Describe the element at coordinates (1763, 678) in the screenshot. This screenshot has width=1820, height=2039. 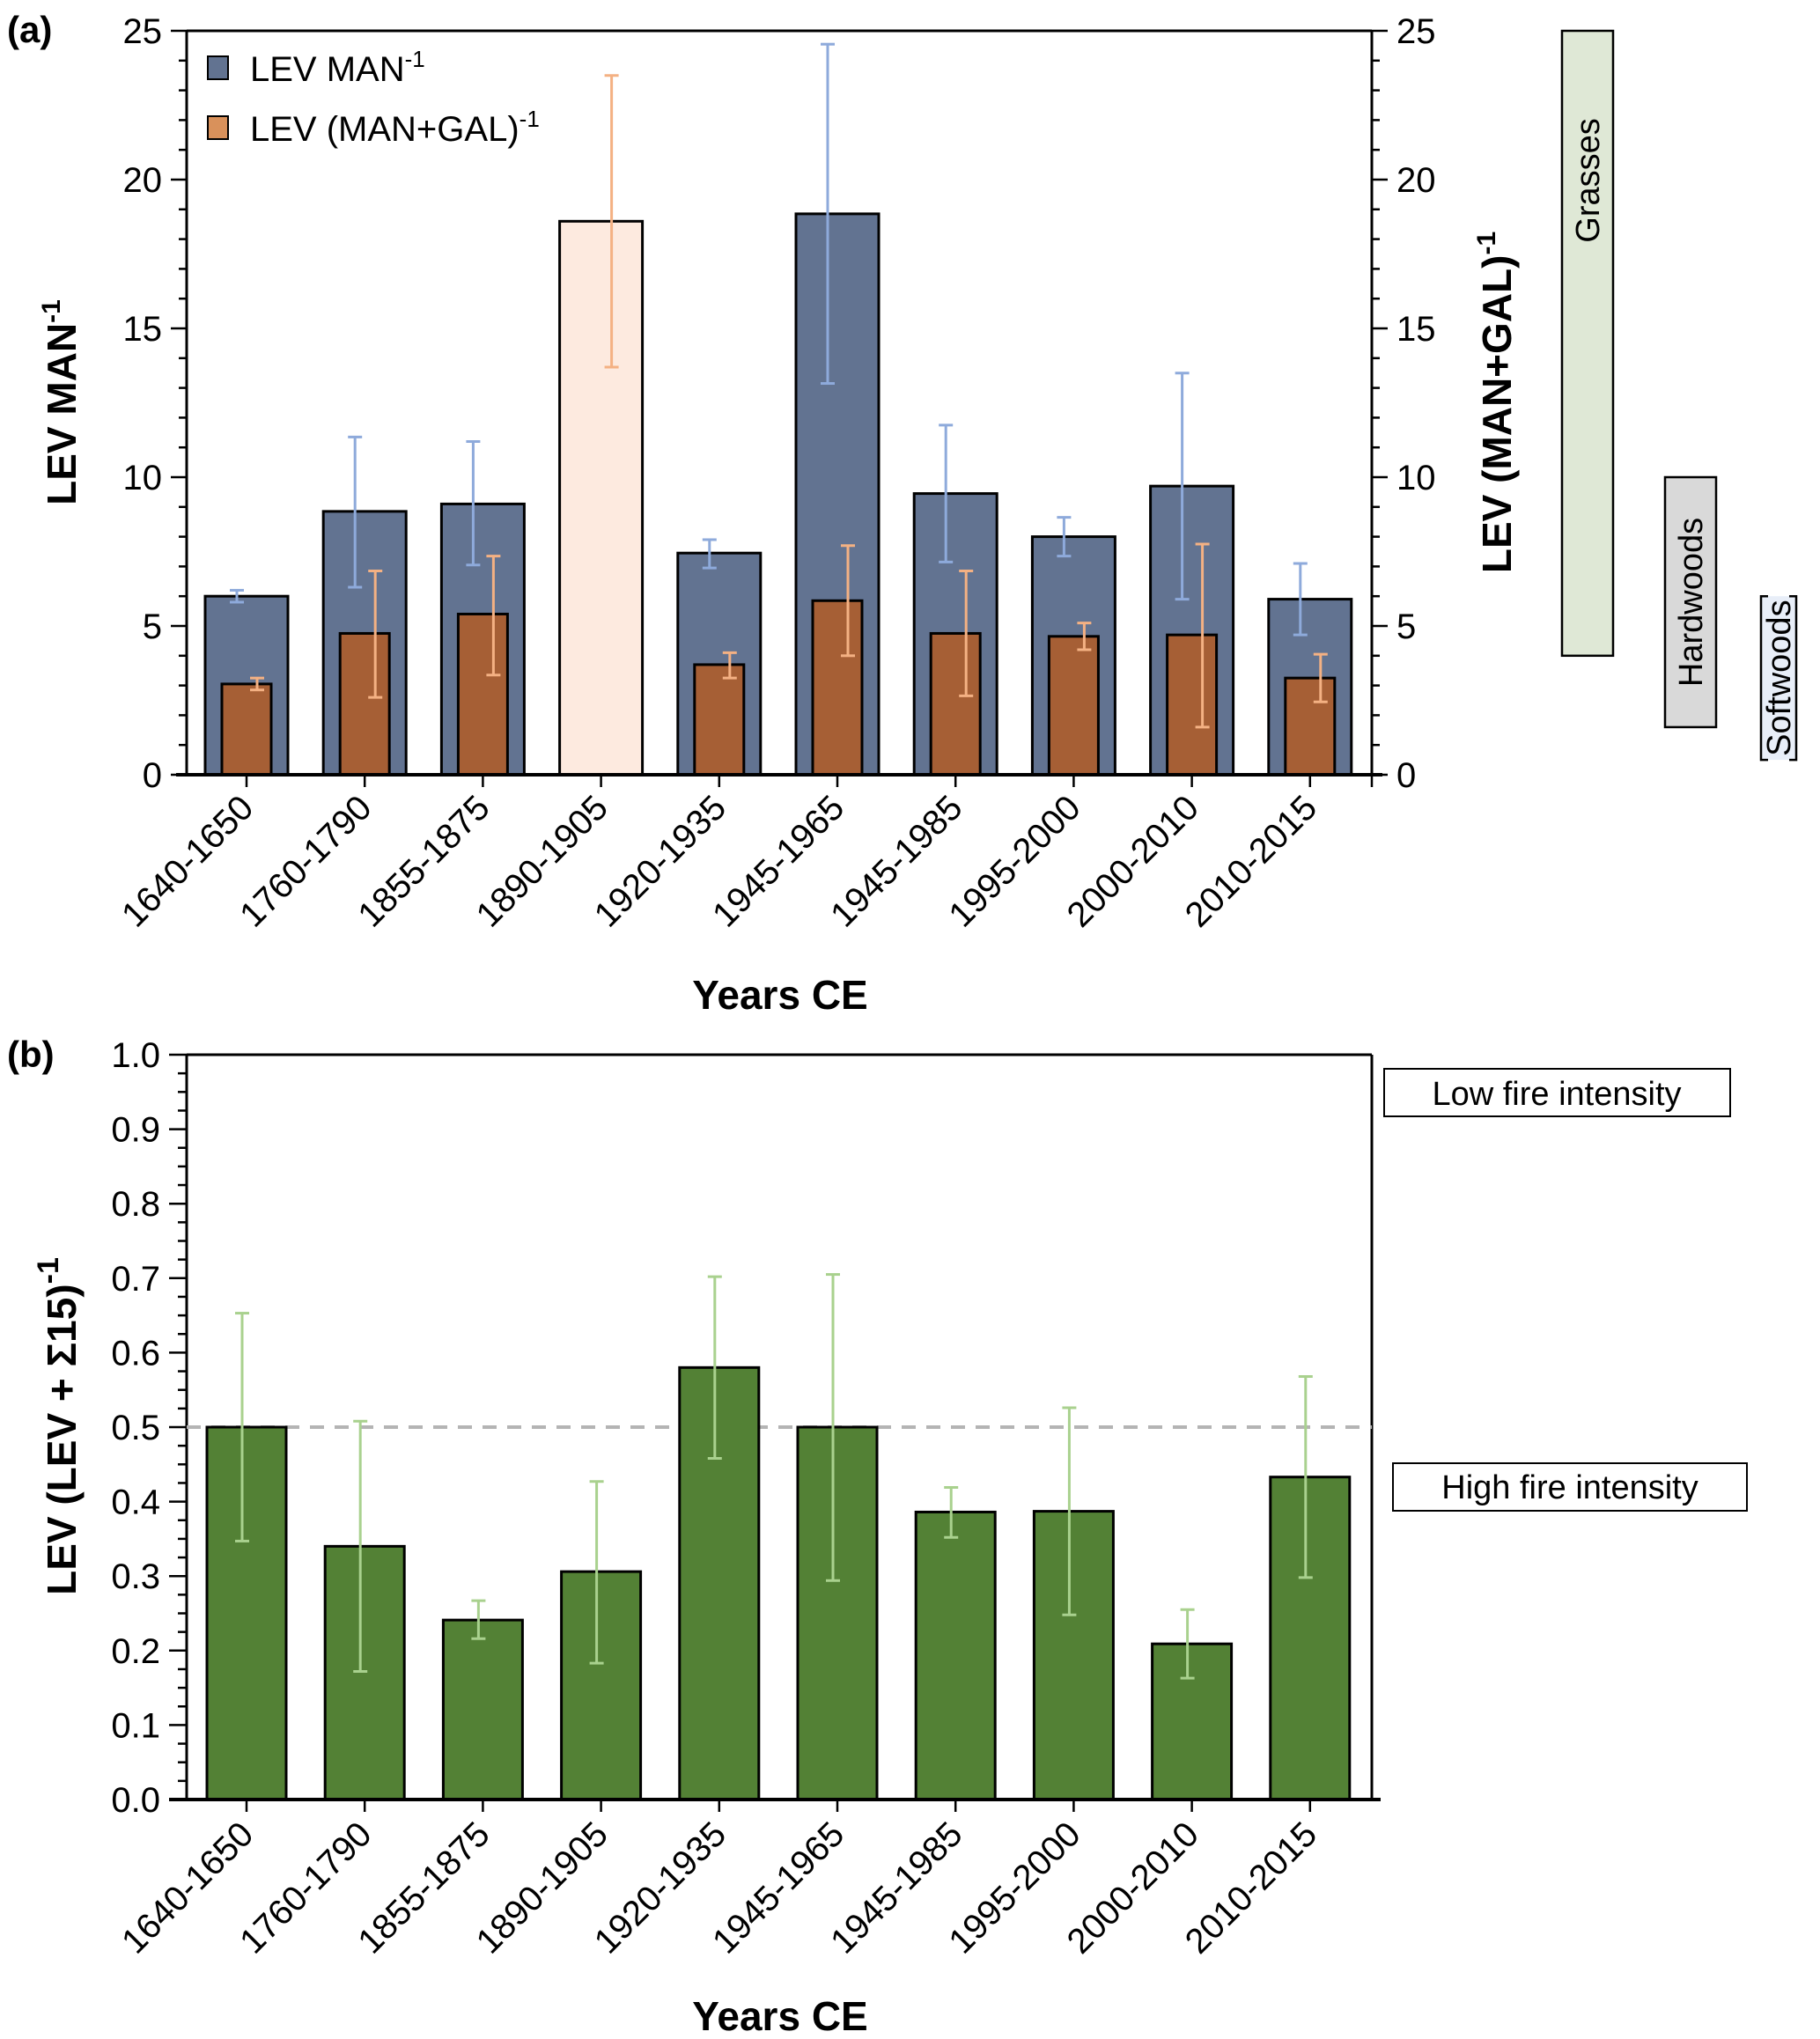
I see `bracket-left` at that location.